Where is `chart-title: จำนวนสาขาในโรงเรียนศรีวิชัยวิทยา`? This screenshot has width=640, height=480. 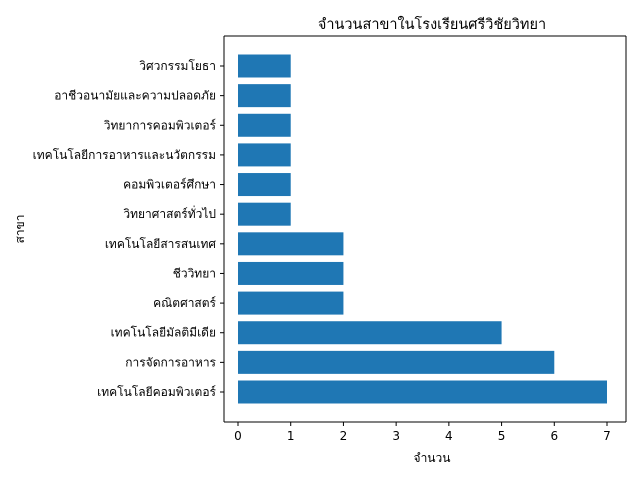 chart-title: จำนวนสาขาในโรงเรียนศรีวิชัยวิทยา is located at coordinates (432, 24).